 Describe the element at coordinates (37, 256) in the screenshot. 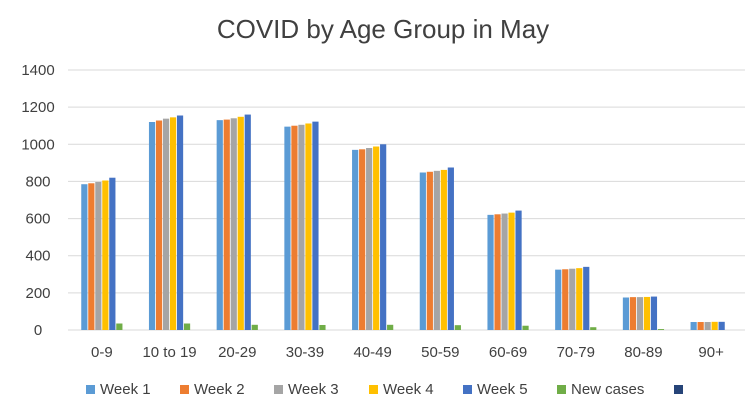

I see `y-tick-label: 400` at that location.